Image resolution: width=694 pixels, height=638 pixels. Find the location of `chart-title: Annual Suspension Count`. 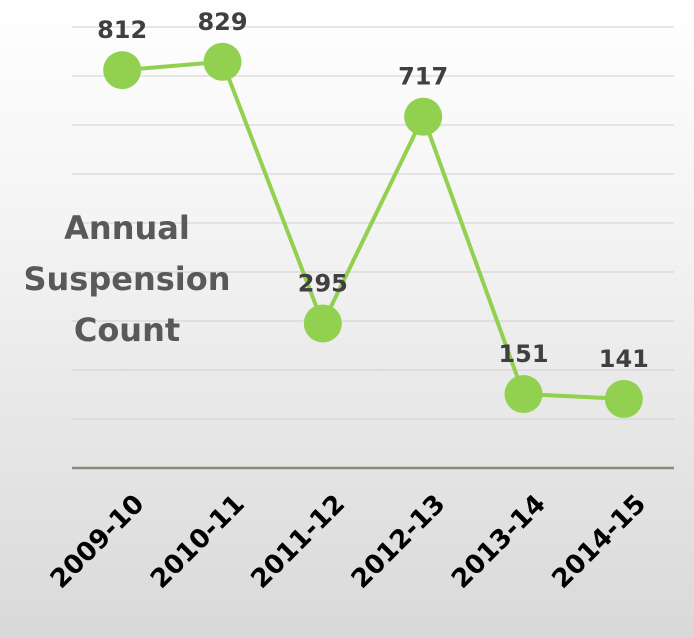

chart-title: Annual Suspension Count is located at coordinates (127, 279).